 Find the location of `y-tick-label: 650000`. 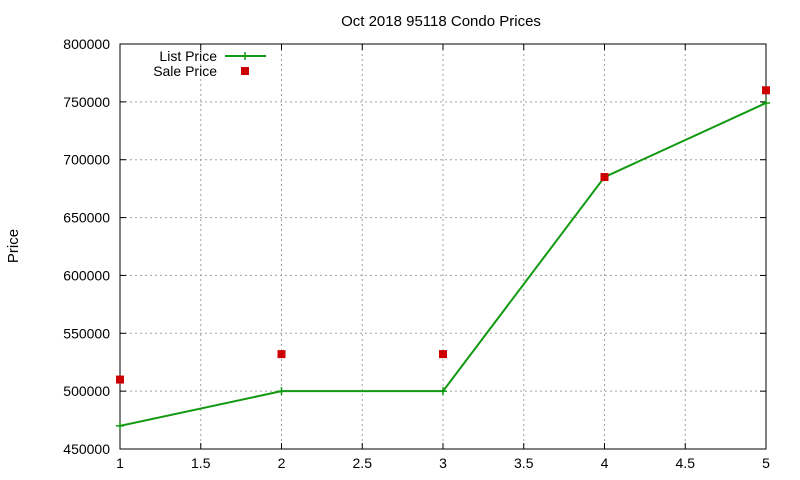

y-tick-label: 650000 is located at coordinates (86, 218).